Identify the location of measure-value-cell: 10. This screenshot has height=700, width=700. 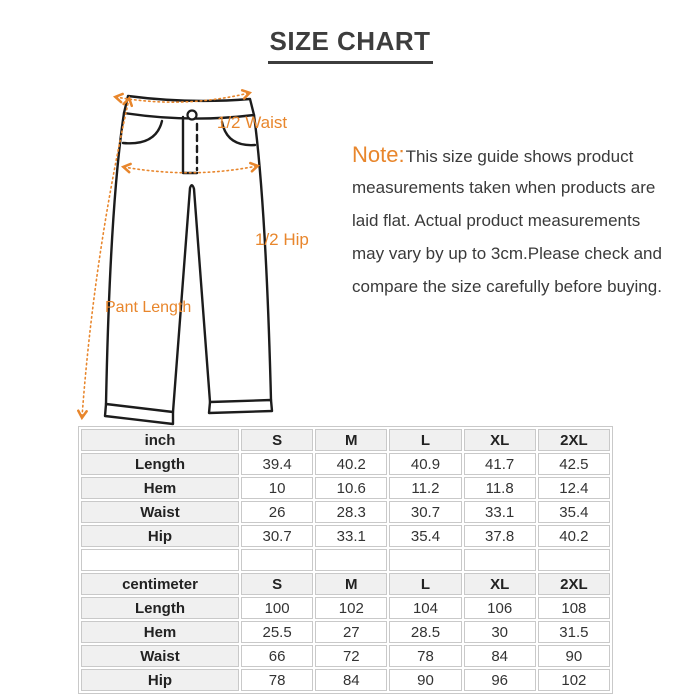
(277, 488).